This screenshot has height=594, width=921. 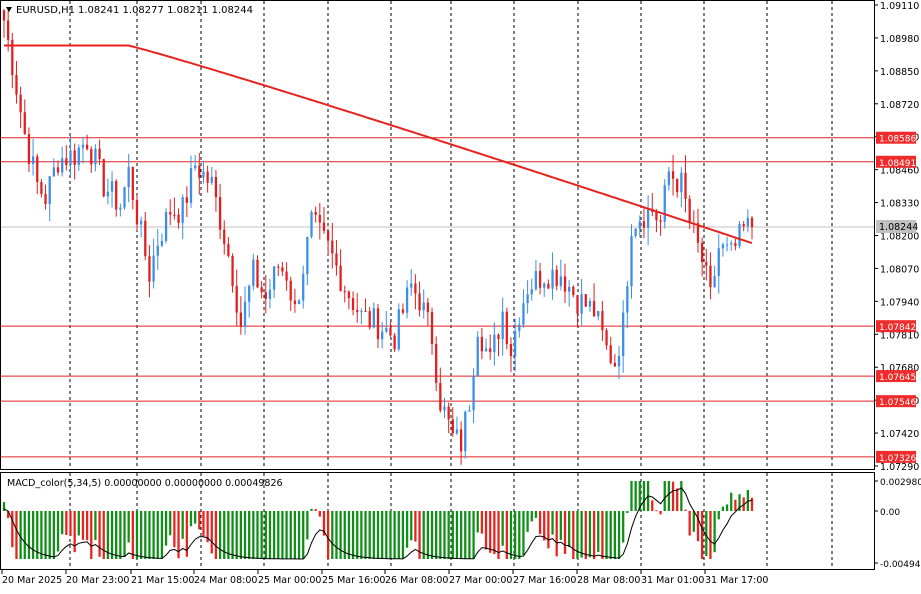 What do you see at coordinates (897, 378) in the screenshot?
I see `level-value: 1.07645` at bounding box center [897, 378].